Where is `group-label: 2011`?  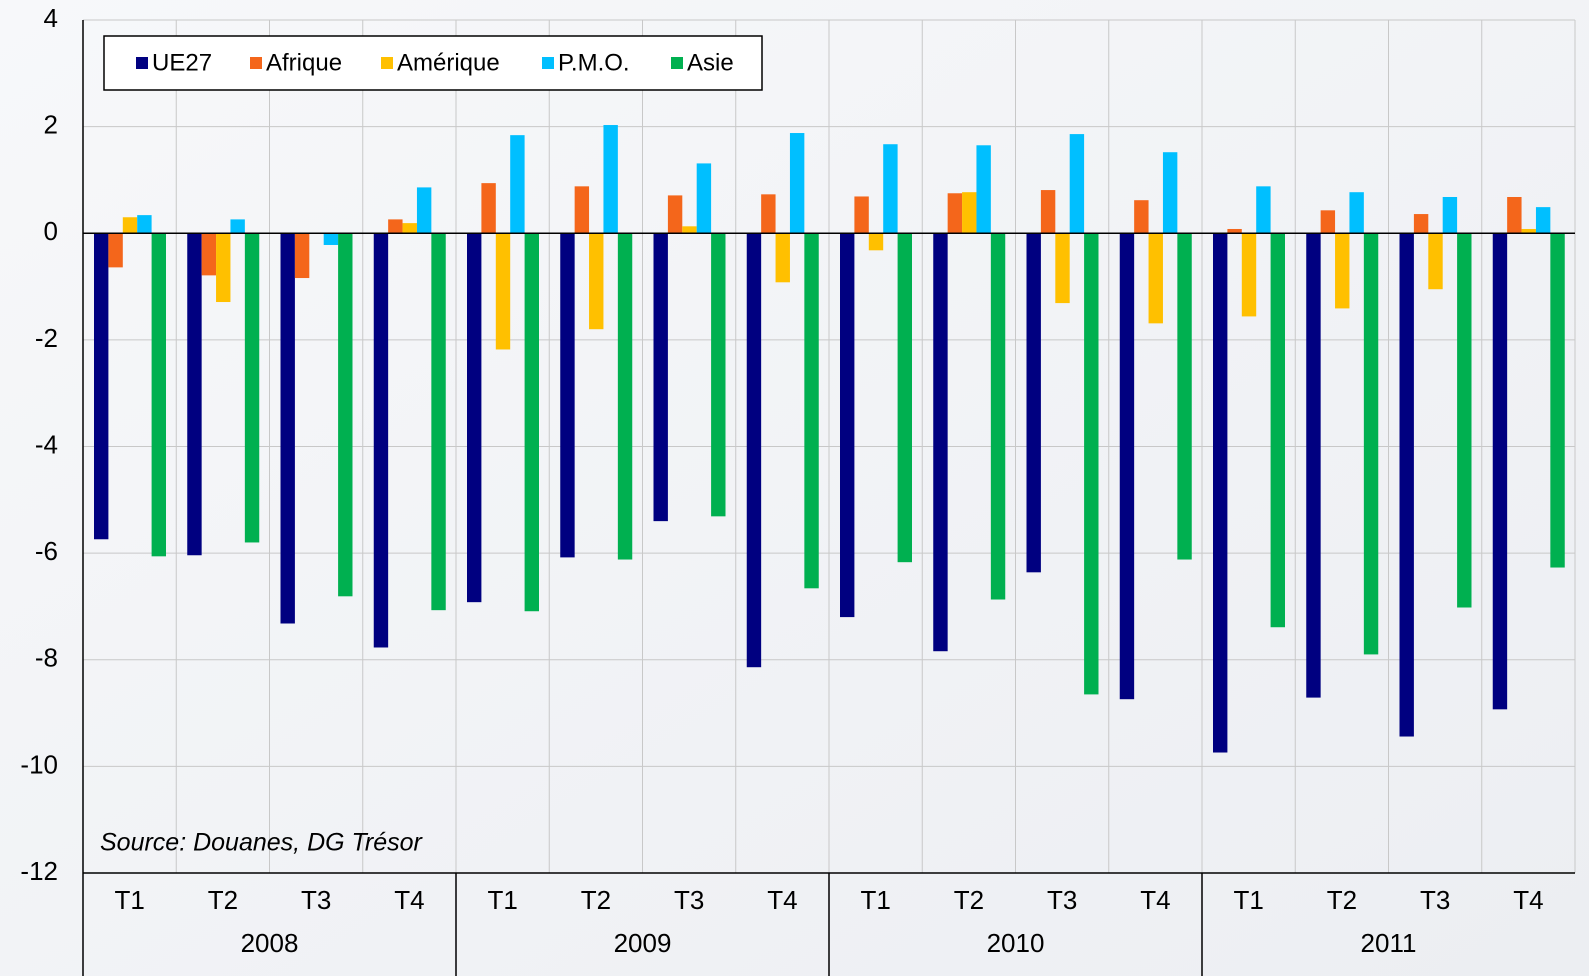
group-label: 2011 is located at coordinates (1389, 943).